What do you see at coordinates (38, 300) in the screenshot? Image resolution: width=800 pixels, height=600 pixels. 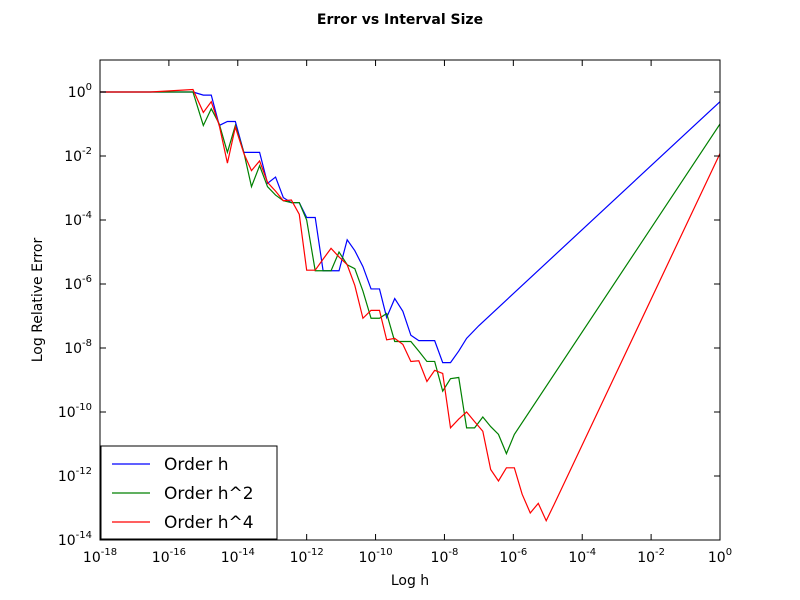 I see `y-axis-label: Log Relative Error` at bounding box center [38, 300].